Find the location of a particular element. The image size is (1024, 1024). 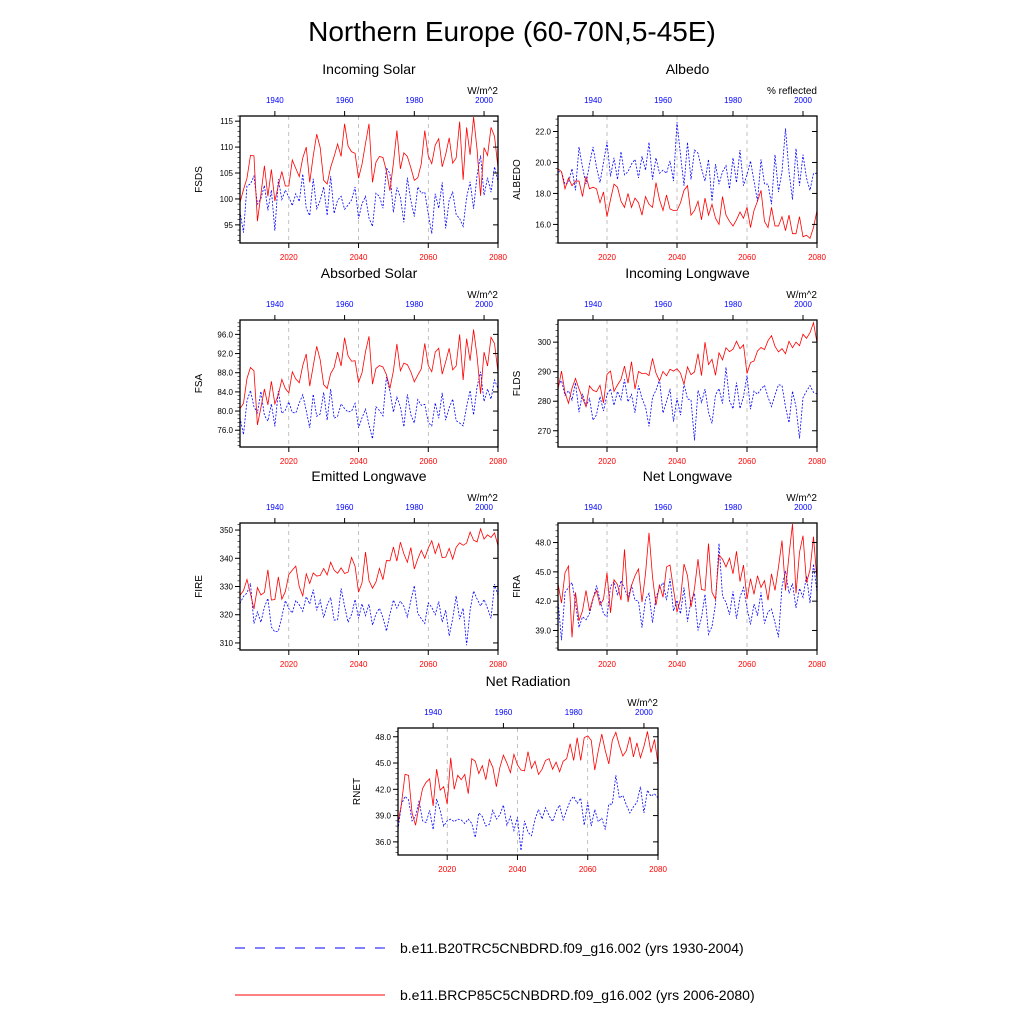

y-tick-label: 96.0 is located at coordinates (225, 334).